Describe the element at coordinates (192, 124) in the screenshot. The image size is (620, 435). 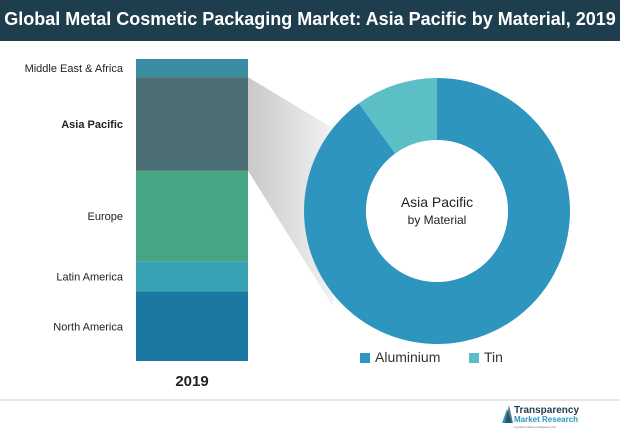
I see `bar-segment-asia-pacific` at that location.